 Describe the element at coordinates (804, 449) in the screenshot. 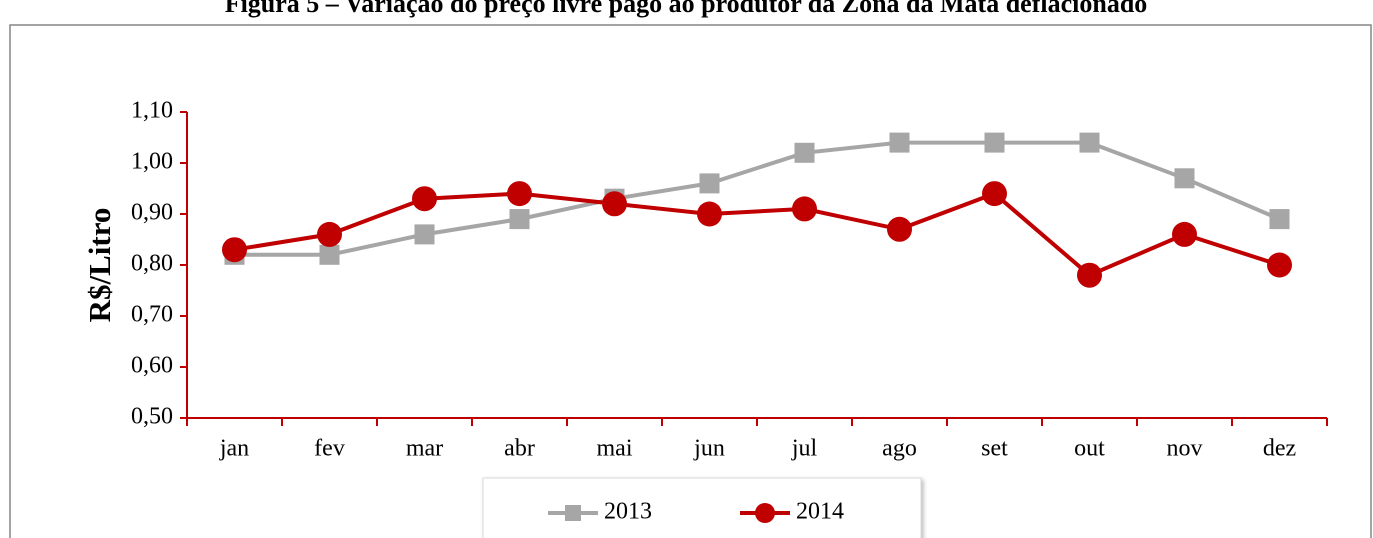

I see `x-tick-label: jul` at that location.